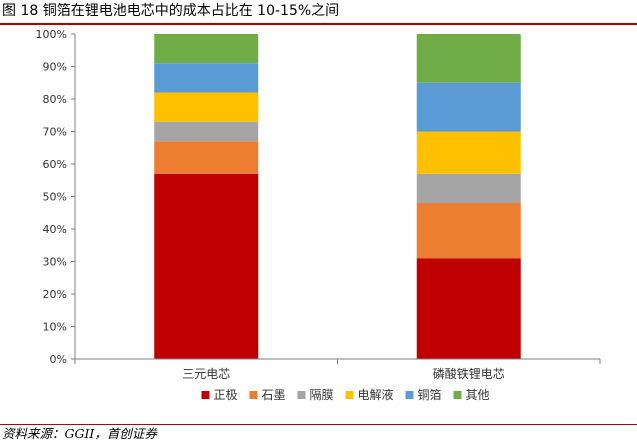  Describe the element at coordinates (55, 164) in the screenshot. I see `y-tick-label: 60%` at that location.